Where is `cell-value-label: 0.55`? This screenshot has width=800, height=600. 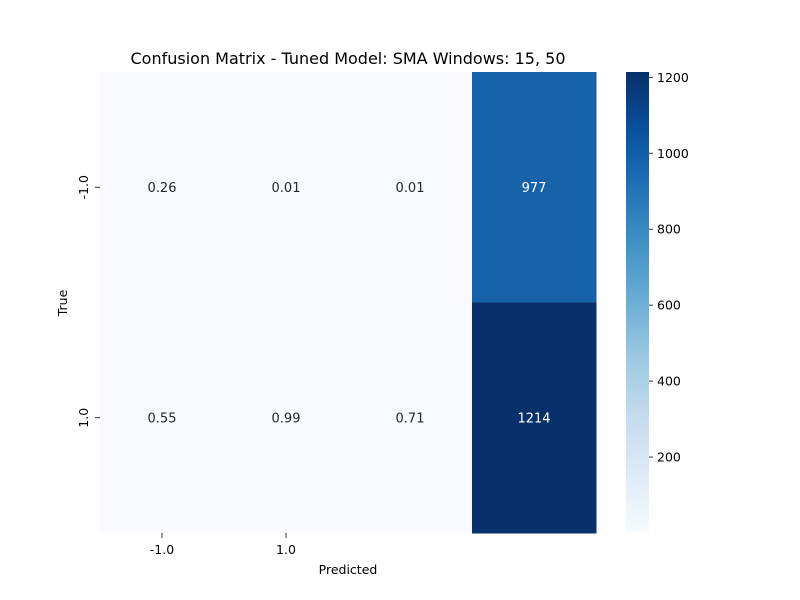 cell-value-label: 0.55 is located at coordinates (162, 418).